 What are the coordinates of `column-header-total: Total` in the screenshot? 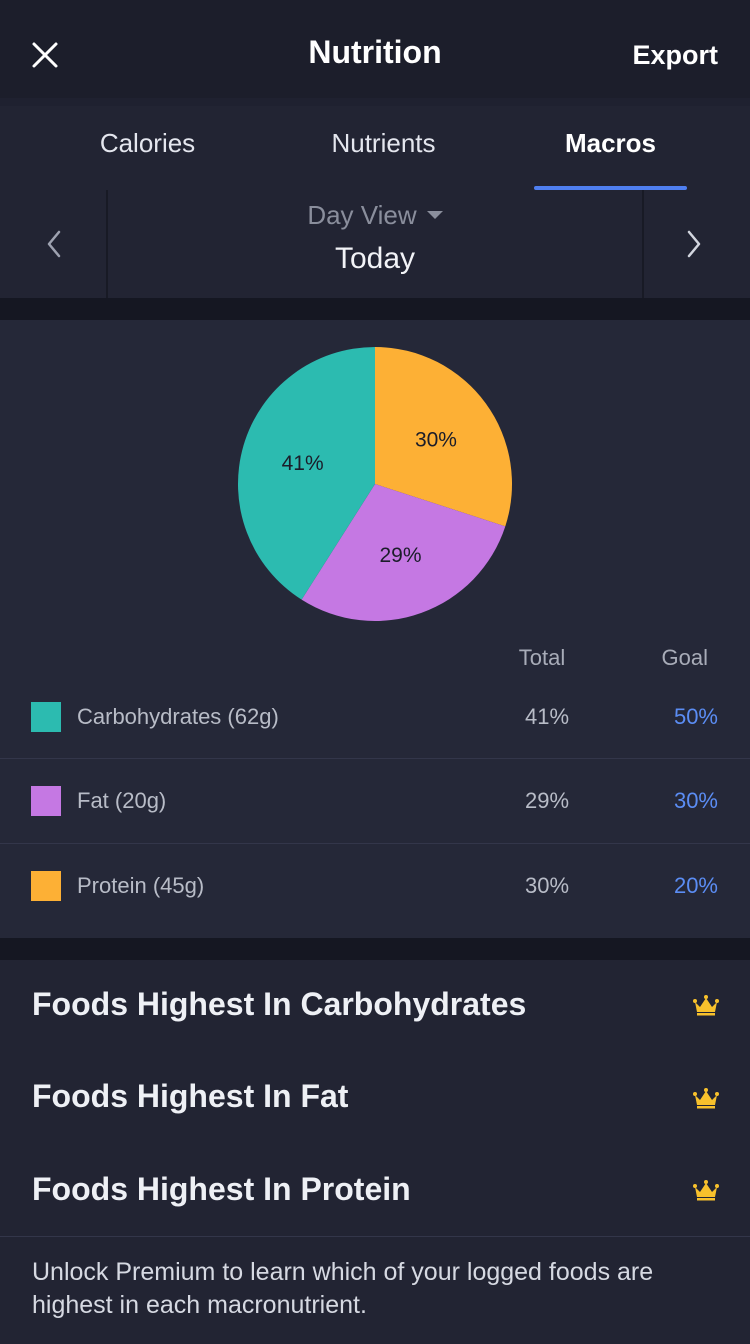 It's located at (542, 657).